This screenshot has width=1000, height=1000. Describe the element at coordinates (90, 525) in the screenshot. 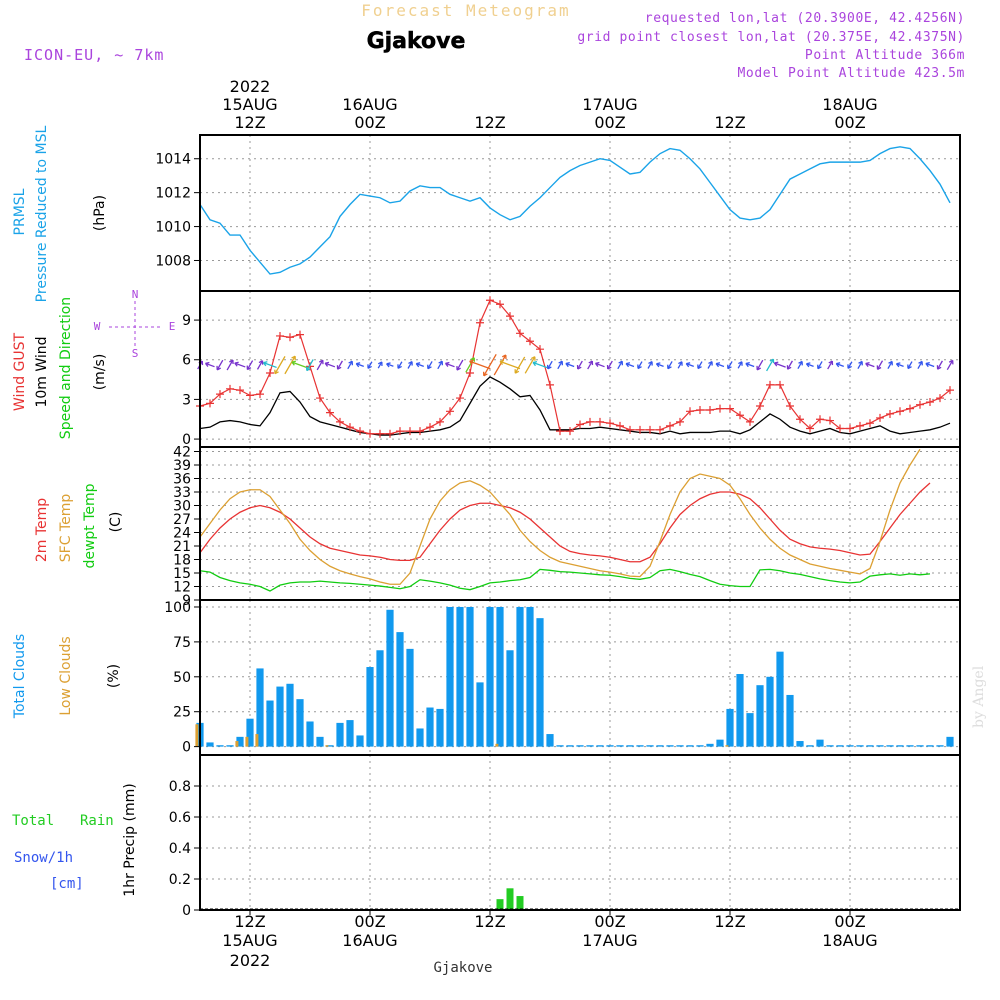

I see `temp-label-dewpt: dewpt Temp` at that location.